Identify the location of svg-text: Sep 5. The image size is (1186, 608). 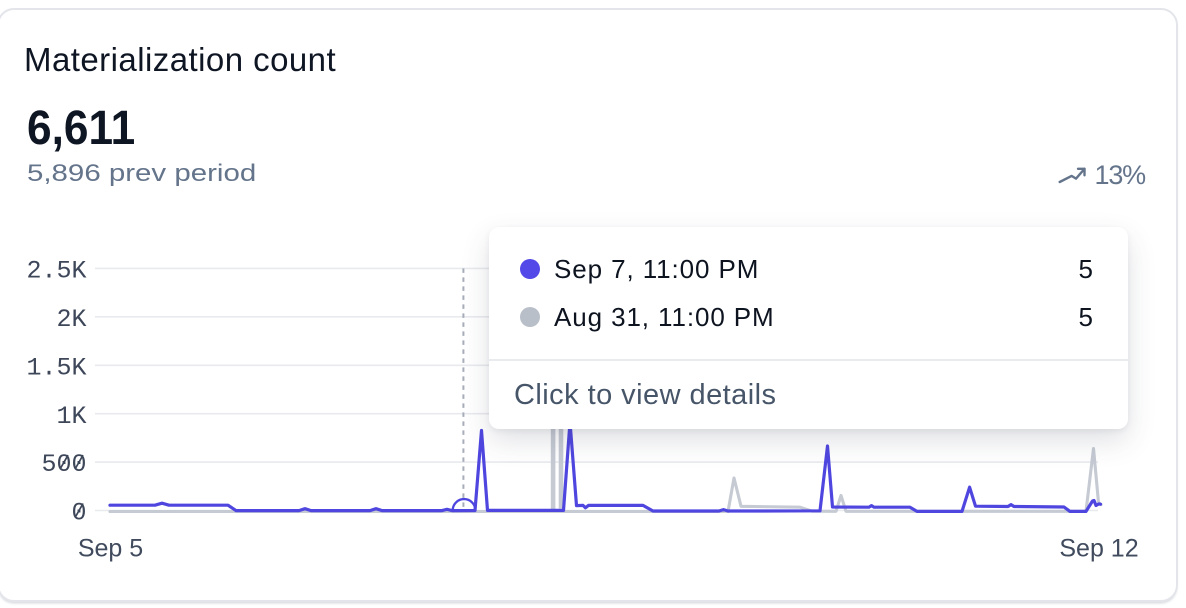
(110, 548).